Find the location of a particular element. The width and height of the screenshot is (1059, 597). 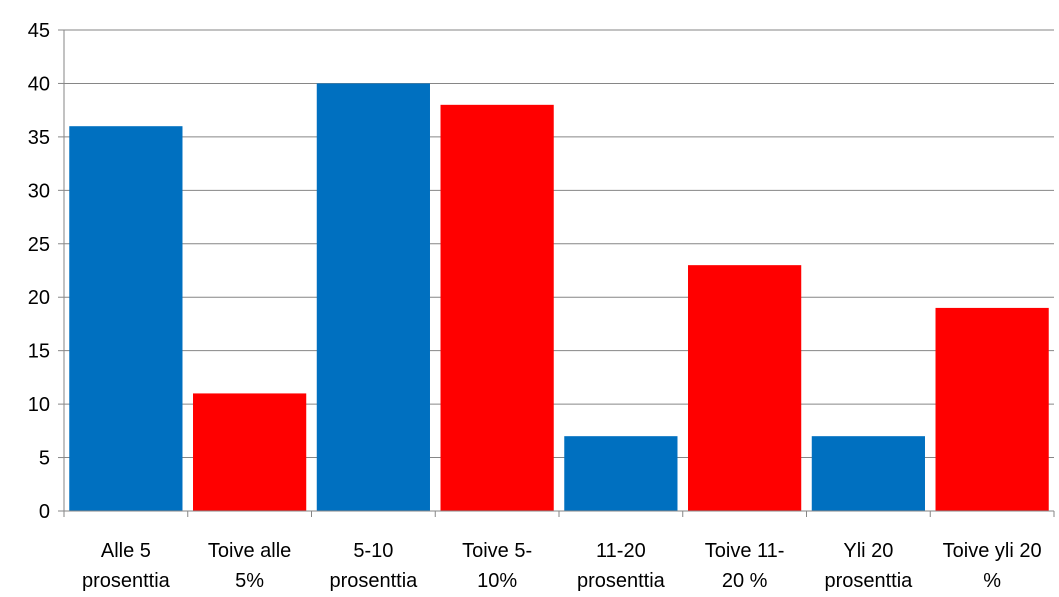

y-tick-label: 30 is located at coordinates (39, 191).